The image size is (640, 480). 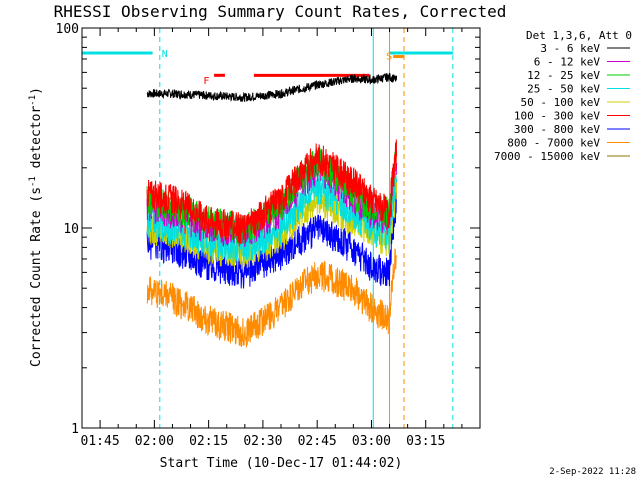 I want to click on flag-label-f: F, so click(x=206, y=81).